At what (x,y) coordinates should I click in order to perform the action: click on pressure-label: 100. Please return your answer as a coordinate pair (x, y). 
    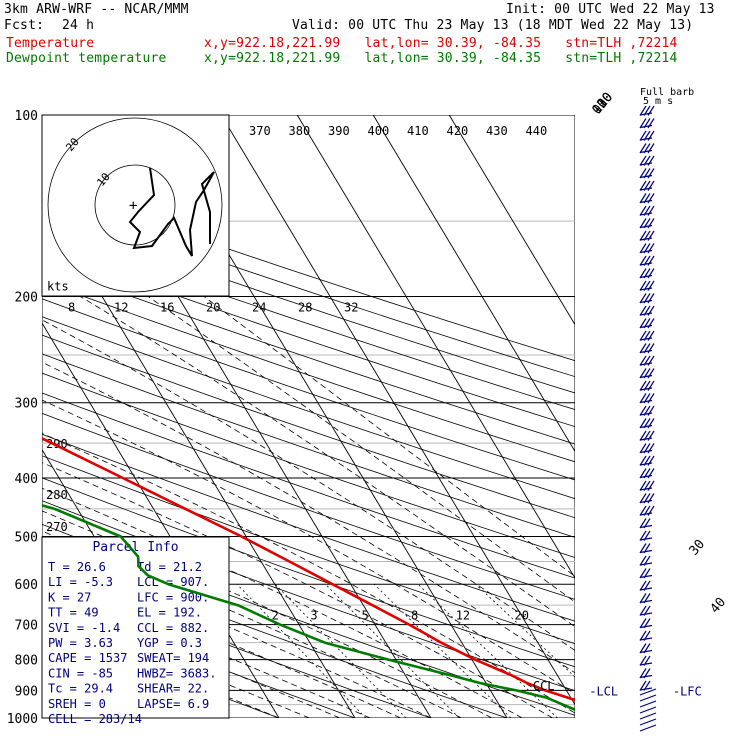
    Looking at the image, I should click on (26, 116).